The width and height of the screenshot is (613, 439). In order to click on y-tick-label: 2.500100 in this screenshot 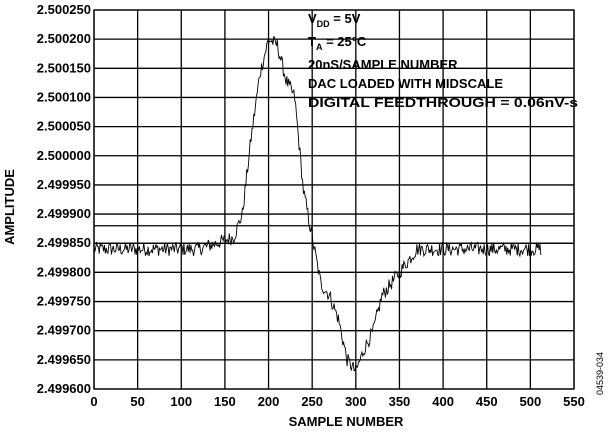, I will do `click(64, 96)`.